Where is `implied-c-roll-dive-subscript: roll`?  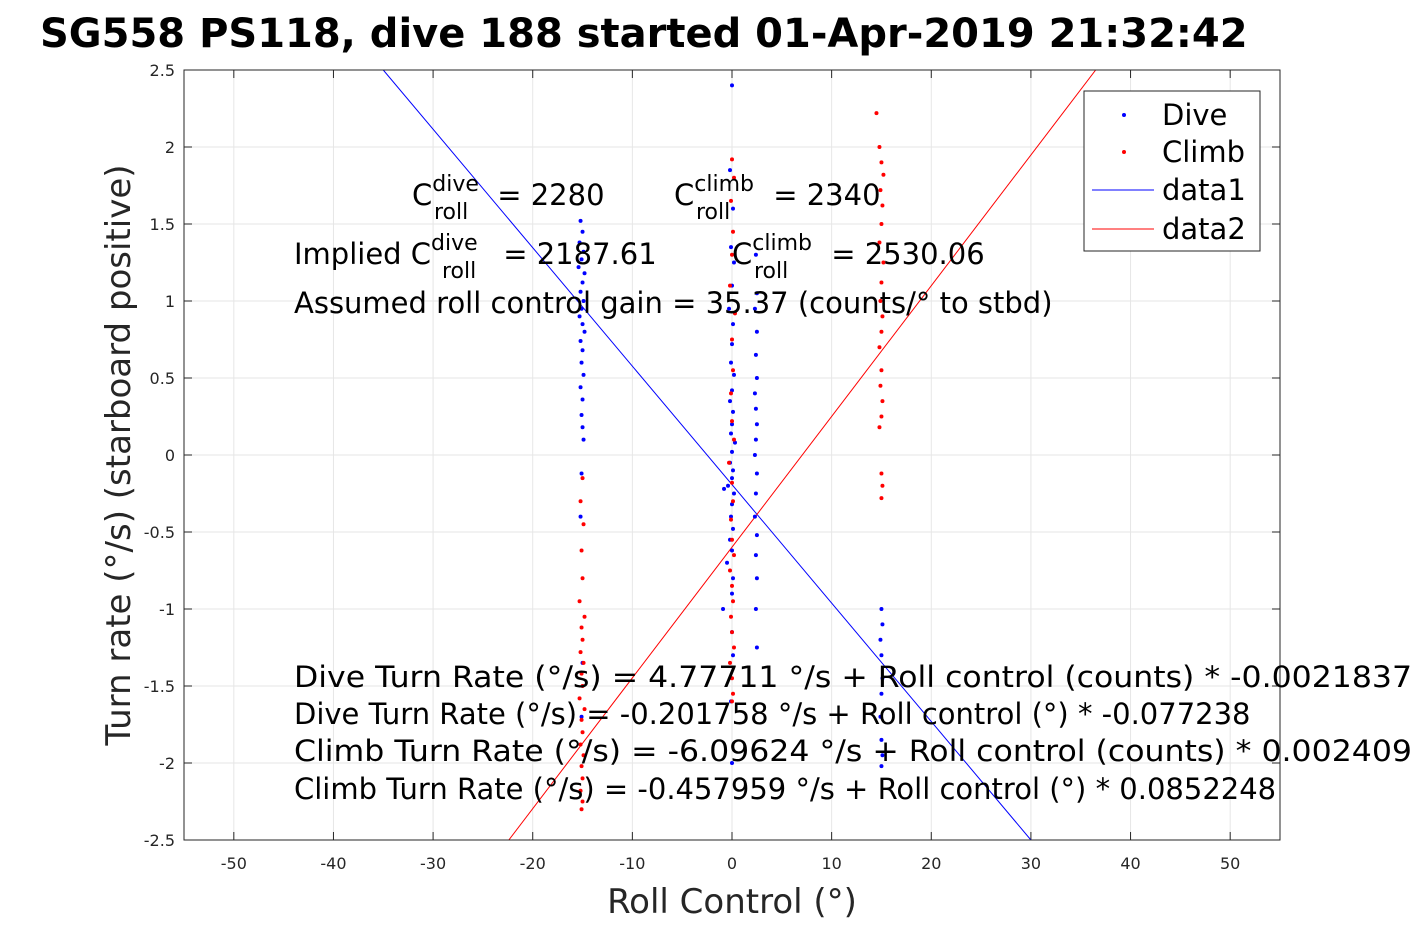 implied-c-roll-dive-subscript: roll is located at coordinates (459, 271).